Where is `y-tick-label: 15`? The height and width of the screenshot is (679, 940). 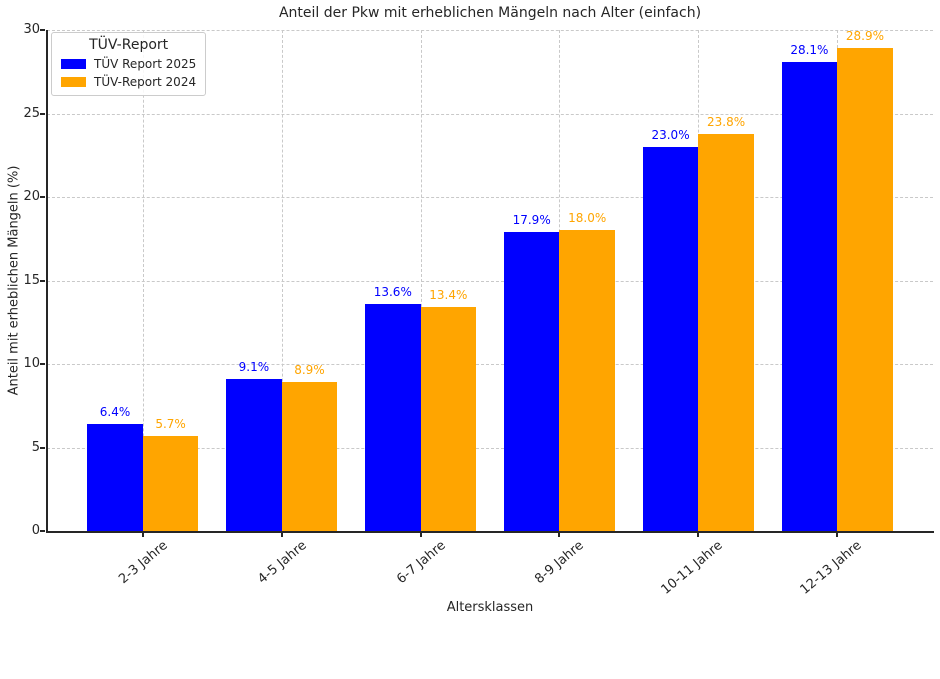
y-tick-label: 15 is located at coordinates (31, 280).